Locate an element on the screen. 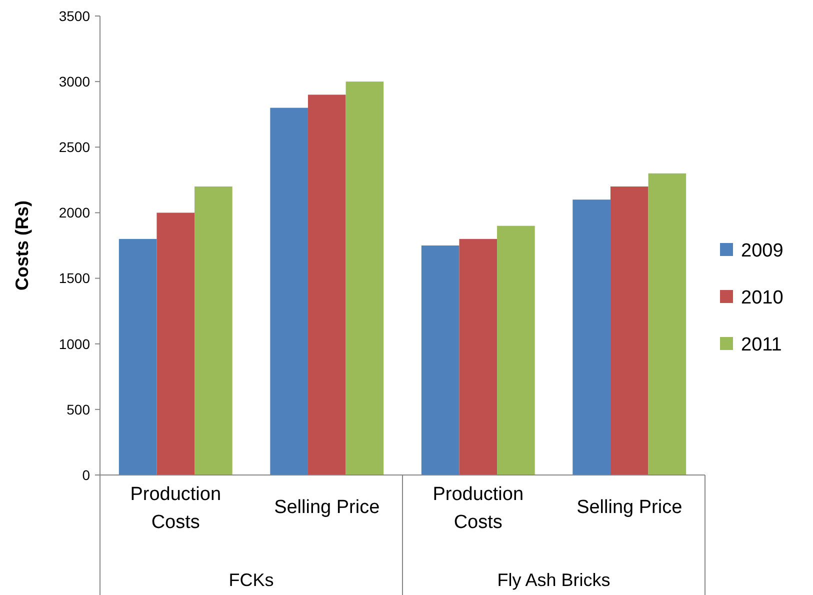 This screenshot has height=595, width=813. y-tick-label: 3000 is located at coordinates (74, 81).